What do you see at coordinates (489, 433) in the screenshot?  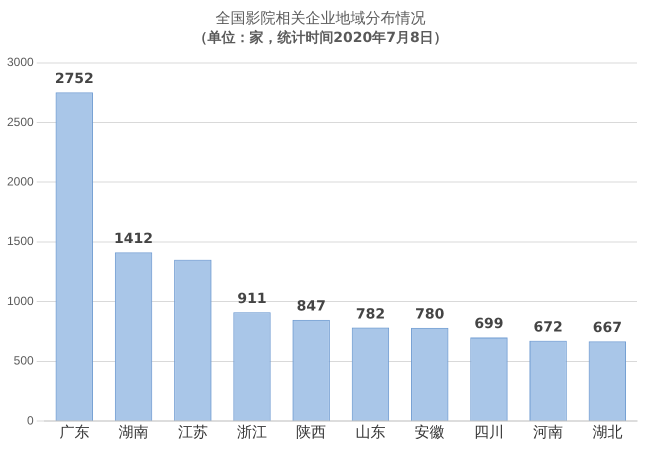 I see `x-tick-label: 四川` at bounding box center [489, 433].